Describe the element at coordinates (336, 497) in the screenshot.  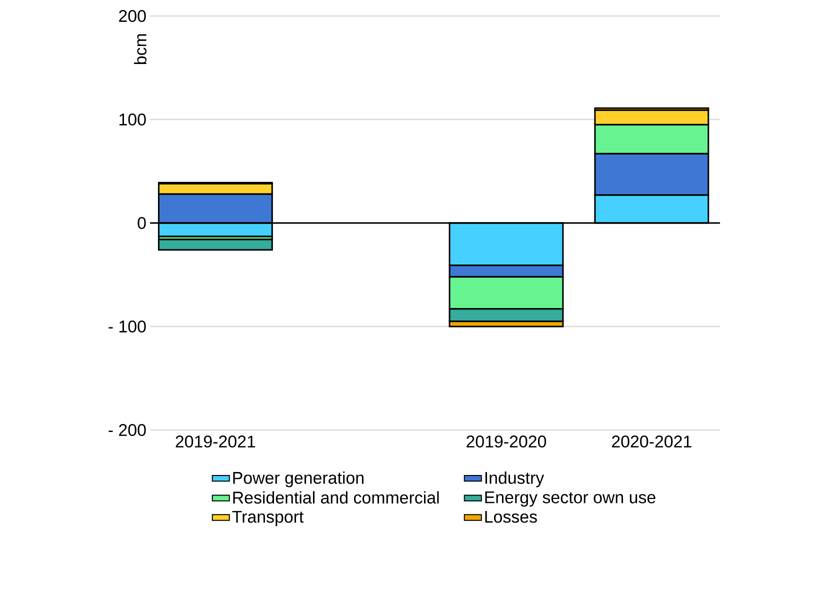
I see `legend-label: Residential and commercial` at that location.